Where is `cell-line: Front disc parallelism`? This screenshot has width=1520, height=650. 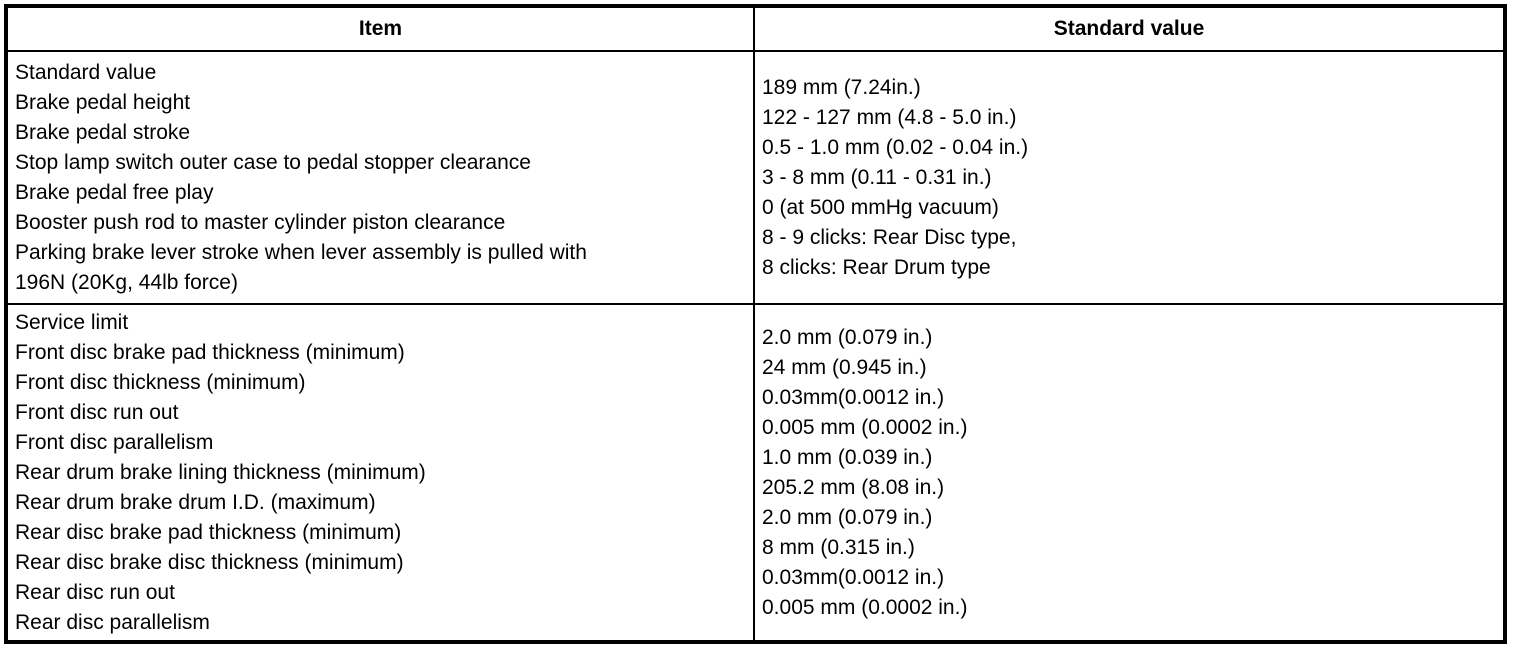 cell-line: Front disc parallelism is located at coordinates (114, 442).